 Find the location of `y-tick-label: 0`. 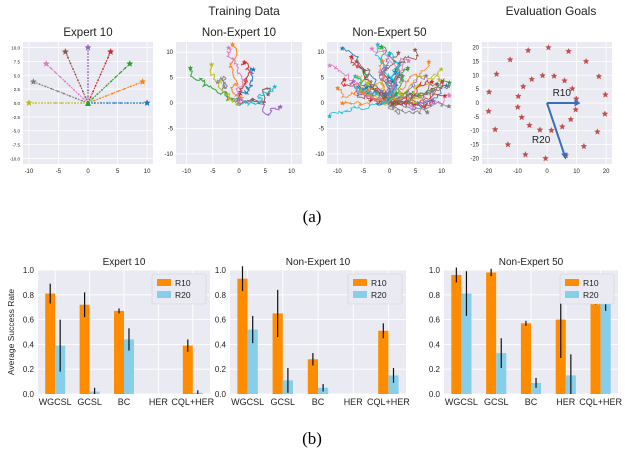

y-tick-label: 0 is located at coordinates (478, 104).